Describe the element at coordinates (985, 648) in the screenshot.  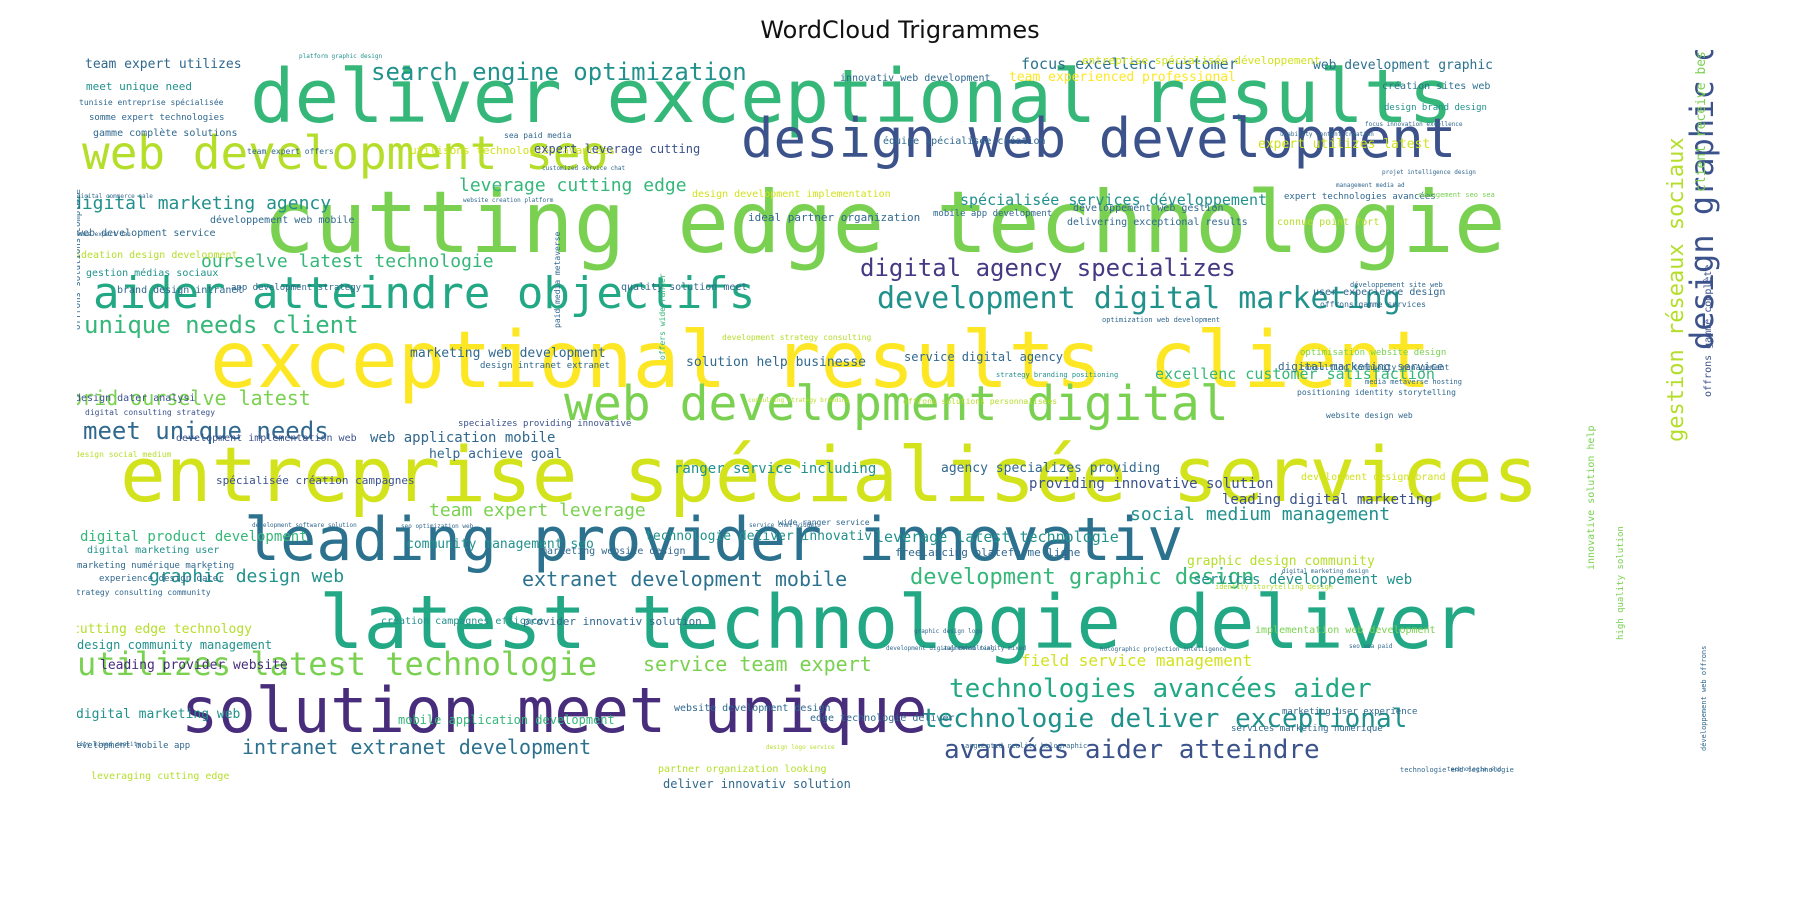
I see `word-augmented-reality-mixed: augmented reality mixed` at that location.